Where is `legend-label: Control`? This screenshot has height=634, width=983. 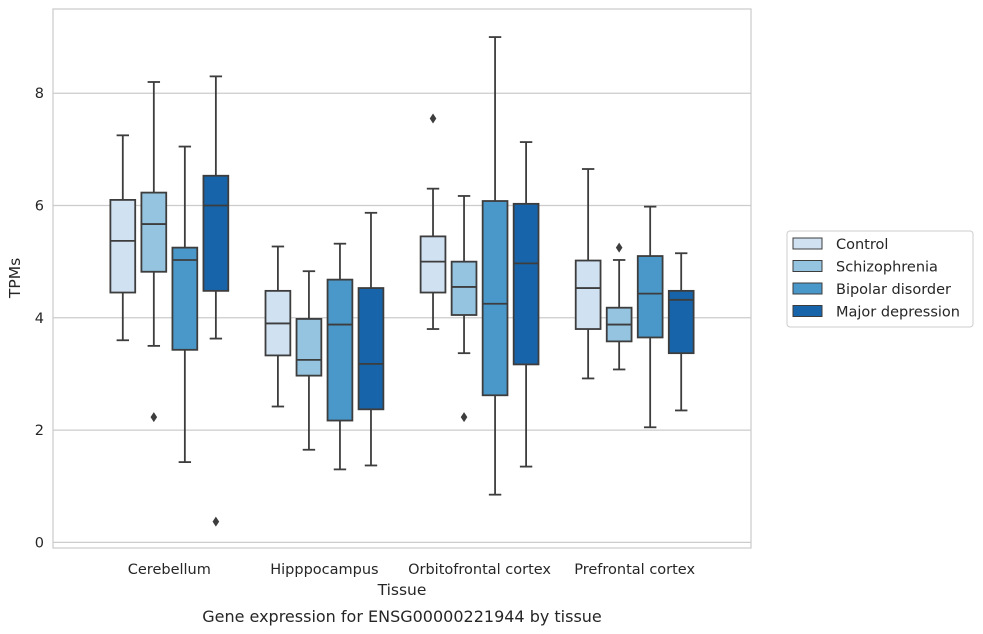 legend-label: Control is located at coordinates (862, 245).